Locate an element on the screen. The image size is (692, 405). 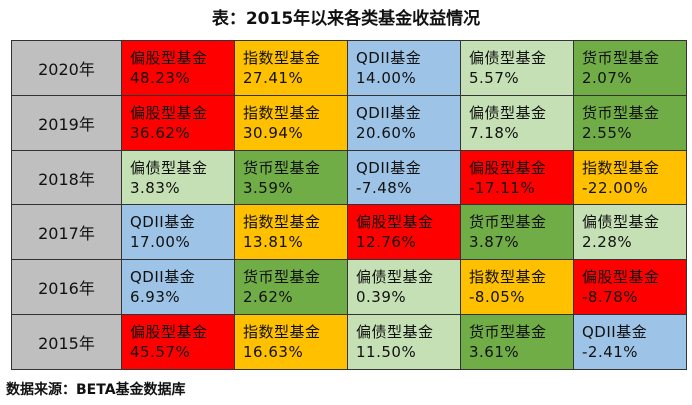
year-label: 2016年 is located at coordinates (66, 287).